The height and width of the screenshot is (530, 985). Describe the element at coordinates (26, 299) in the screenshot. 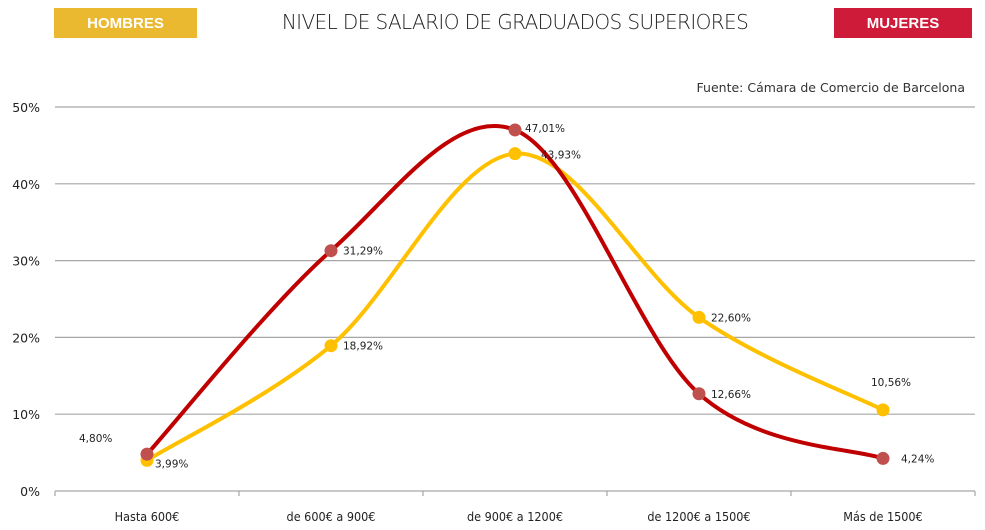

I see `y-axis: 0% 10% 20% 30% 40% 50%` at that location.